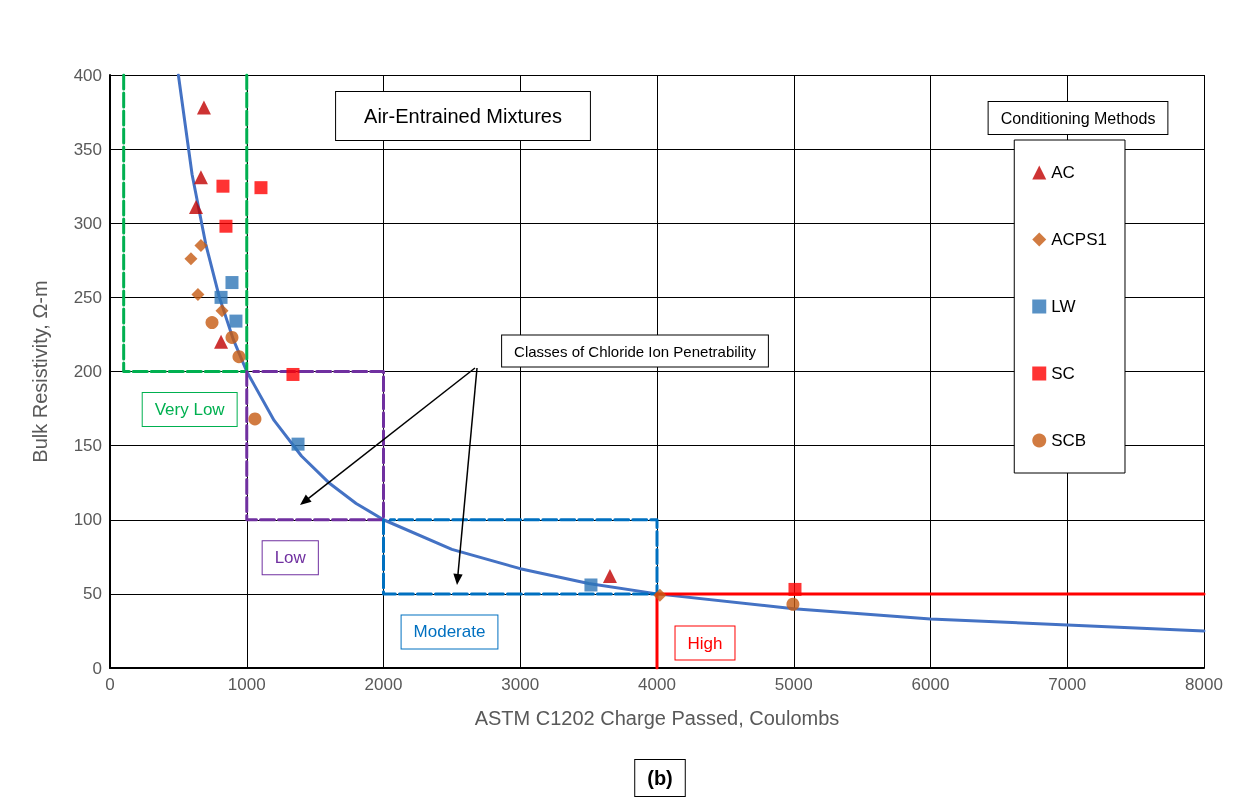  I want to click on y-tick-label: 200, so click(87, 371).